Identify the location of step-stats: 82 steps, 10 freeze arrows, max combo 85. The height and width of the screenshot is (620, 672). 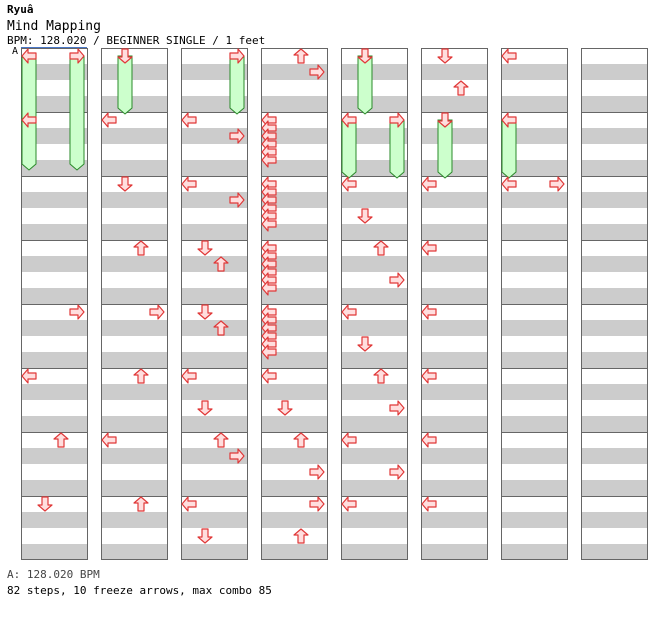
(139, 590).